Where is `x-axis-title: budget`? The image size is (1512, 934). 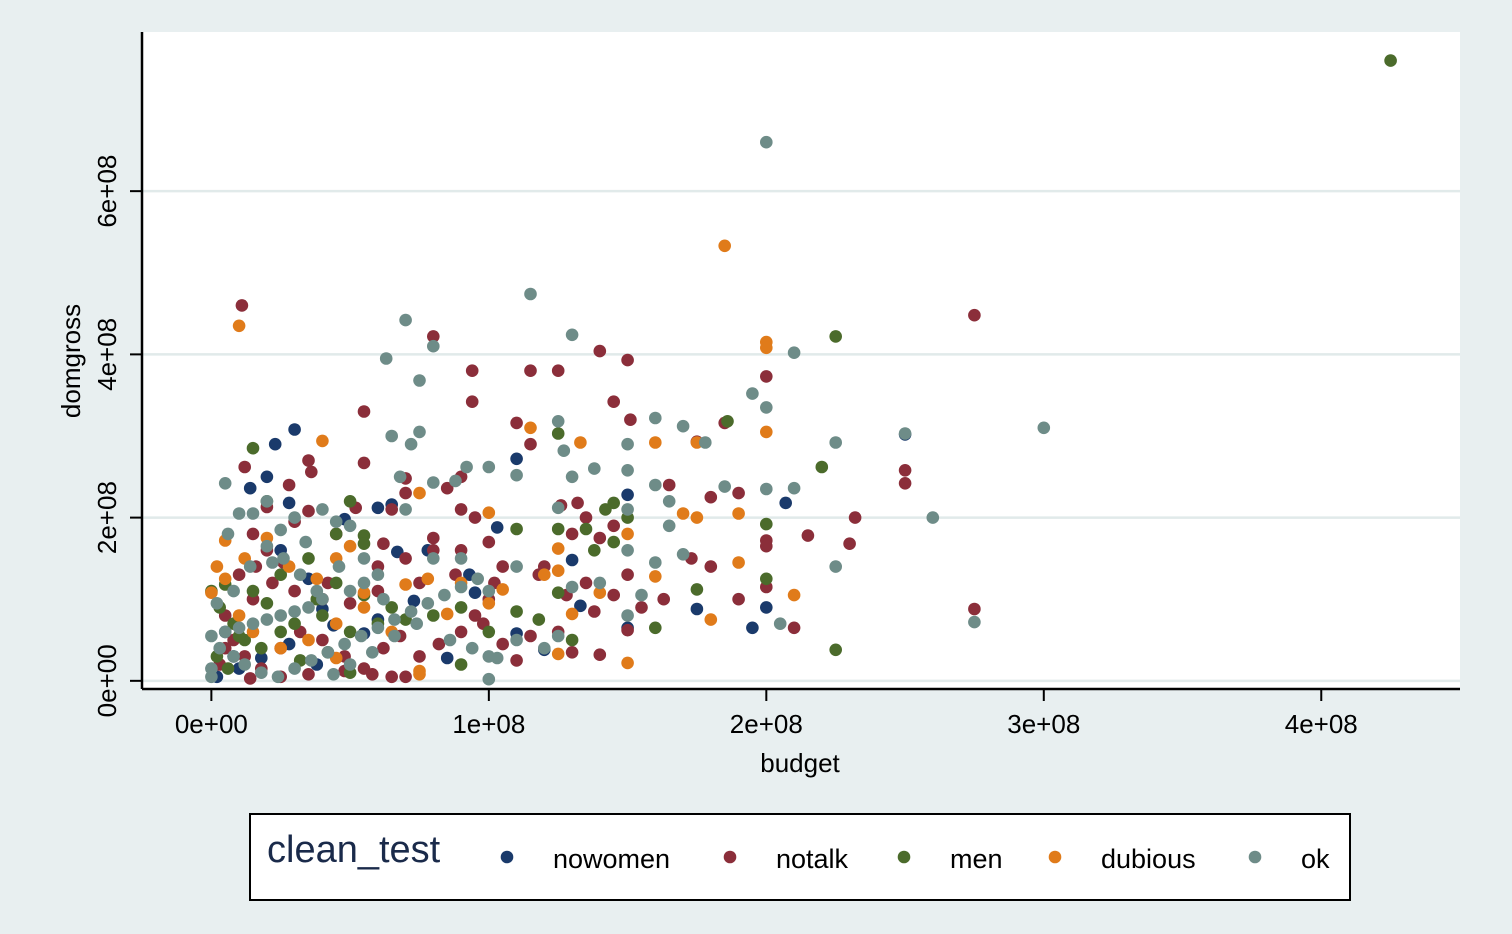
x-axis-title: budget is located at coordinates (800, 763).